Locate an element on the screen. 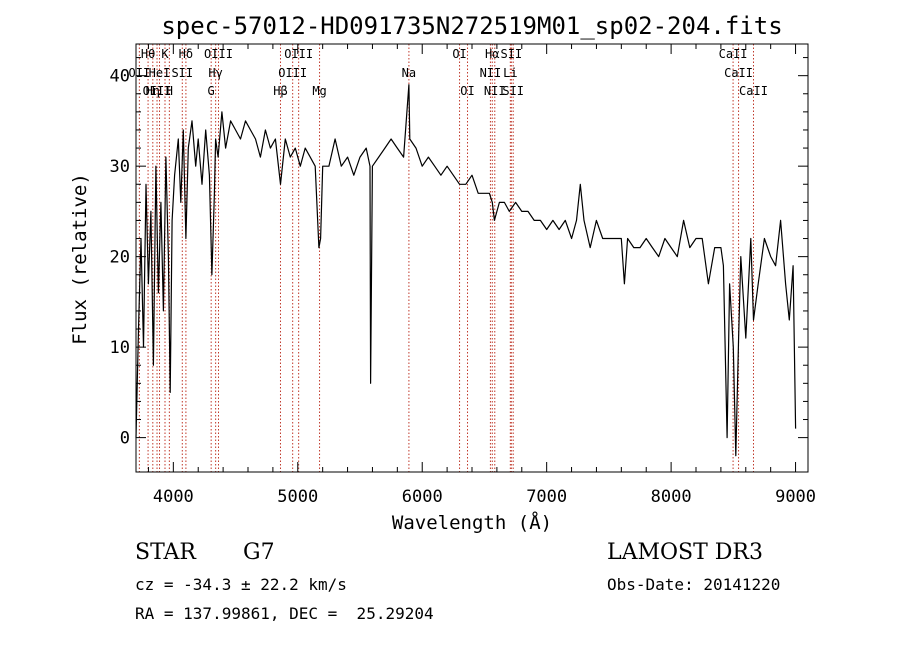 The image size is (900, 649). line-label: Na is located at coordinates (409, 73).